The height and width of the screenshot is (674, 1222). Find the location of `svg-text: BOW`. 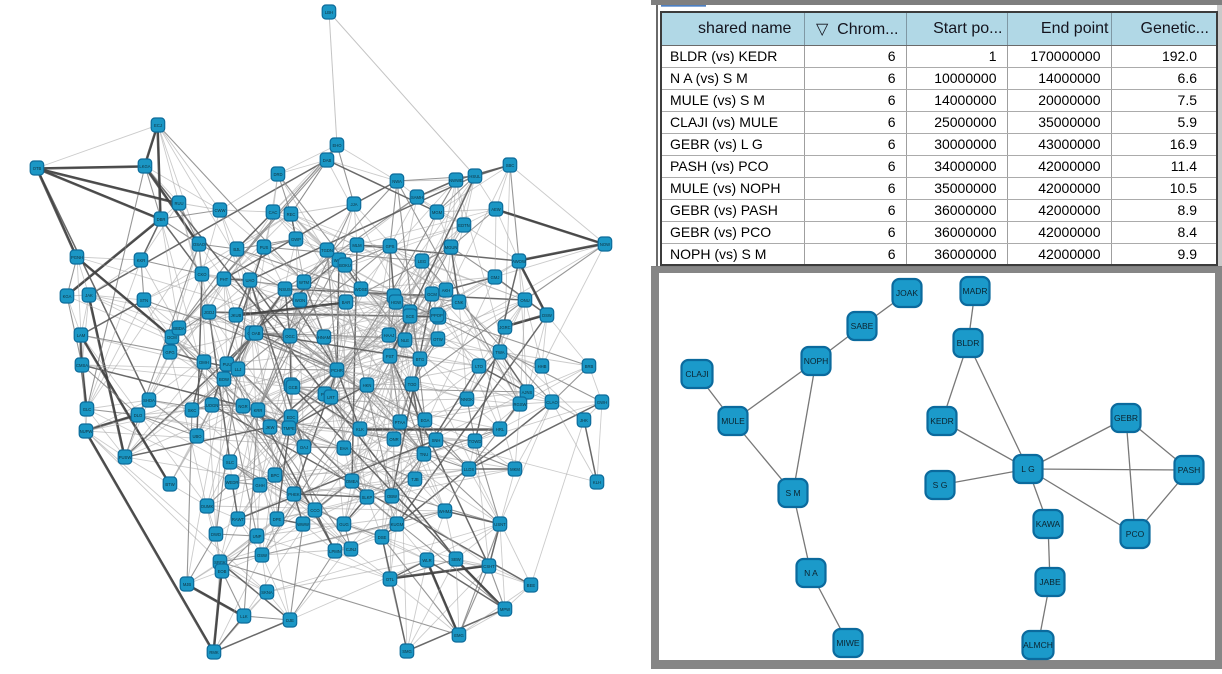

svg-text: BOW is located at coordinates (224, 379).